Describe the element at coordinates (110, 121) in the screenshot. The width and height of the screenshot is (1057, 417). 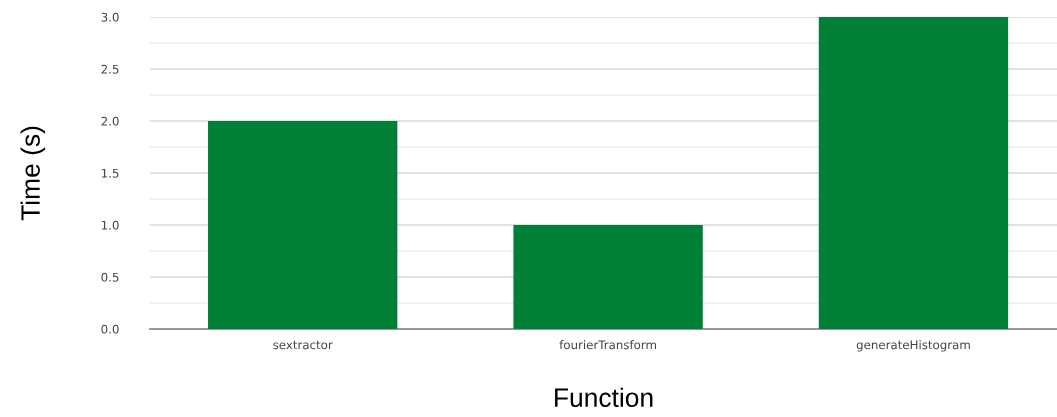
I see `y-tick-label: 2.0` at that location.